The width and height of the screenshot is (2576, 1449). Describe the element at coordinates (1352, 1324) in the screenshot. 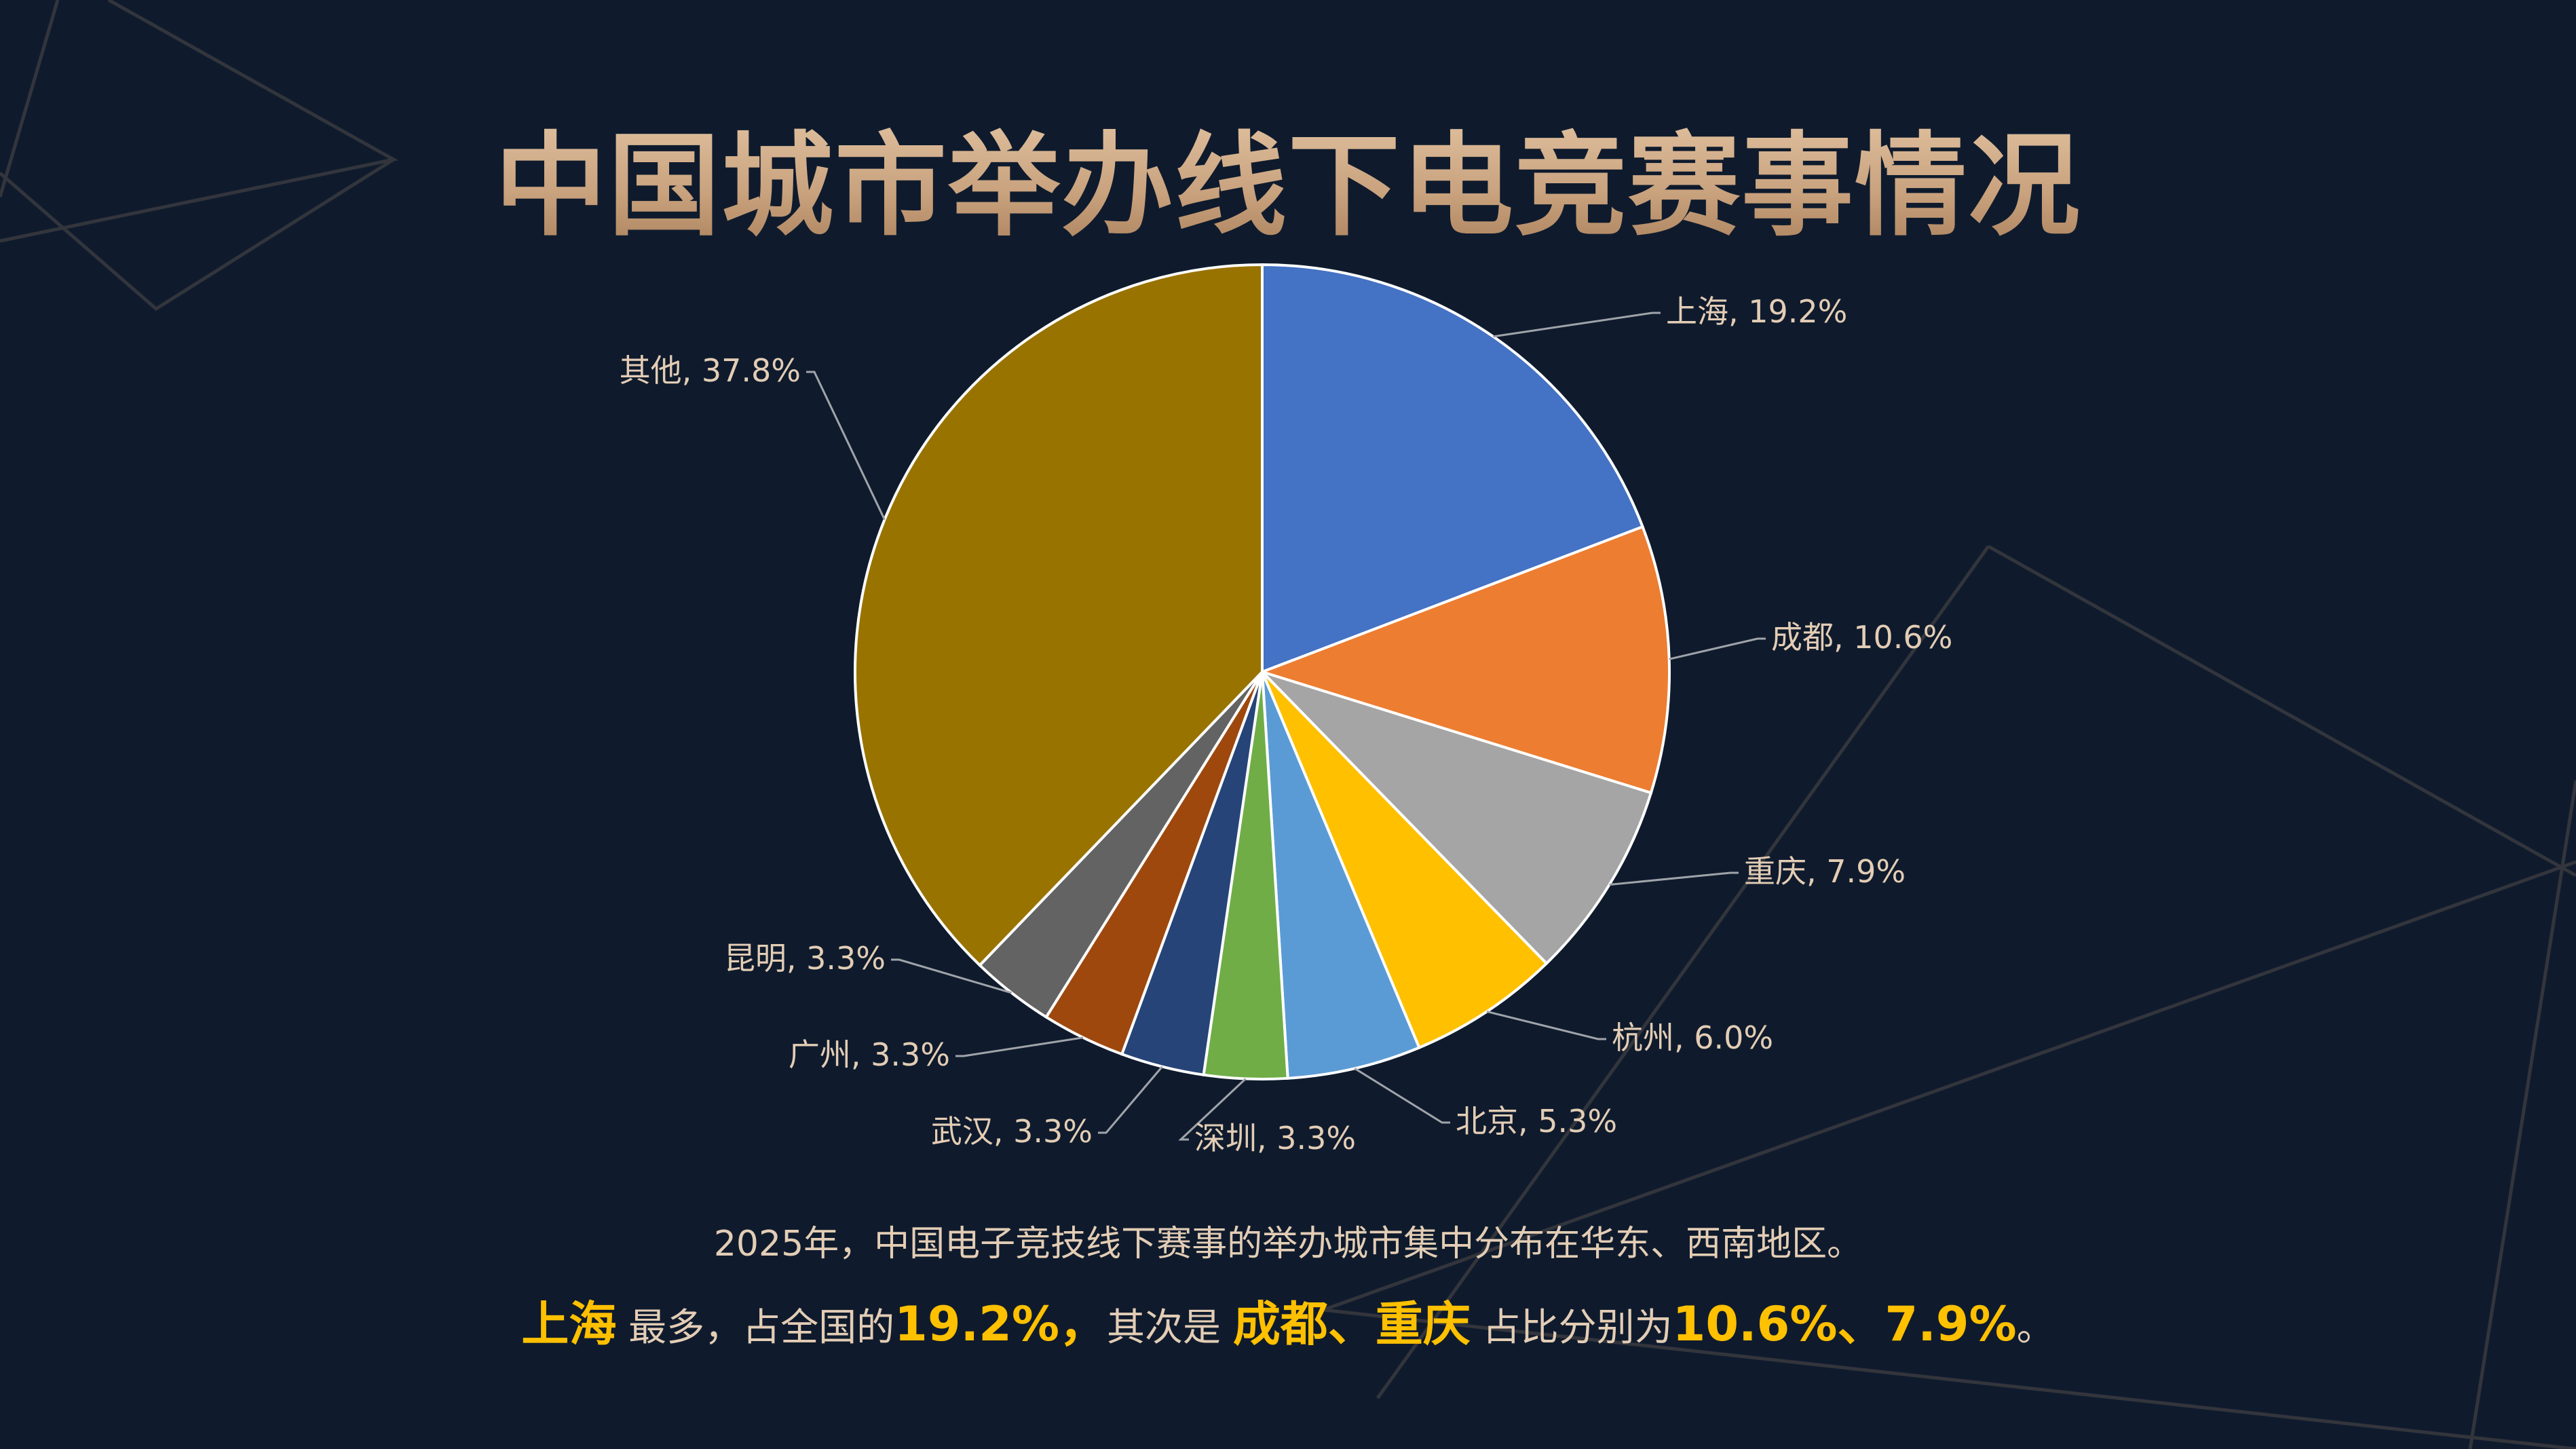

I see `highlight-chengdu-chongqing: 成都、重庆` at that location.